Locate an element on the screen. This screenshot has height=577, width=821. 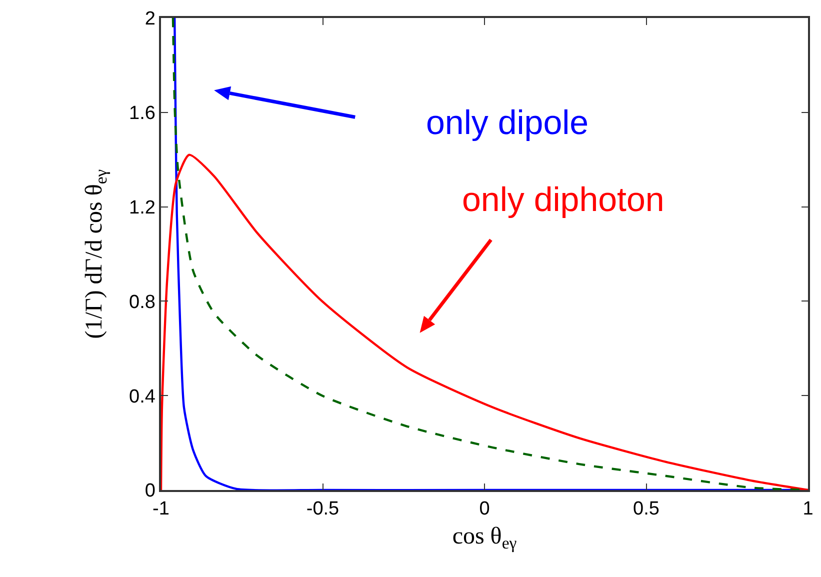
x-tick-label: -1 is located at coordinates (161, 509).